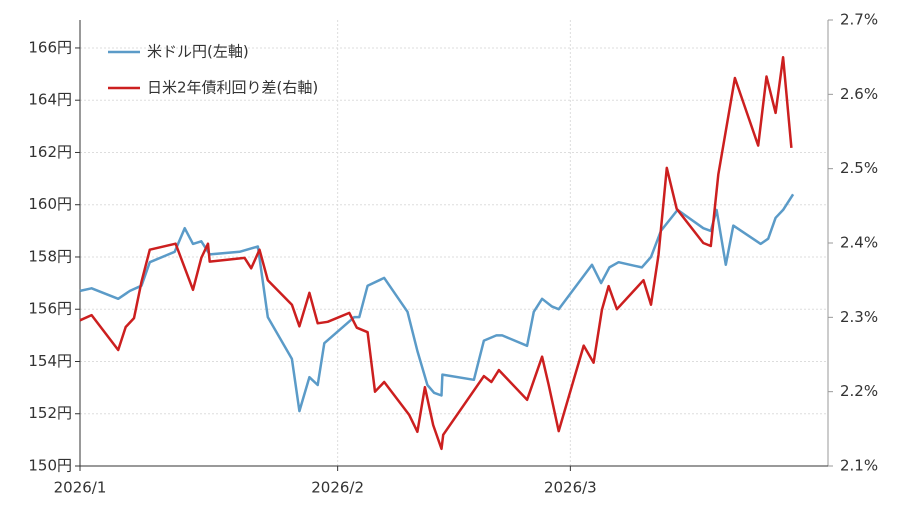 This screenshot has width=910, height=512. Describe the element at coordinates (859, 168) in the screenshot. I see `y2-tick-label: 2.5%` at that location.